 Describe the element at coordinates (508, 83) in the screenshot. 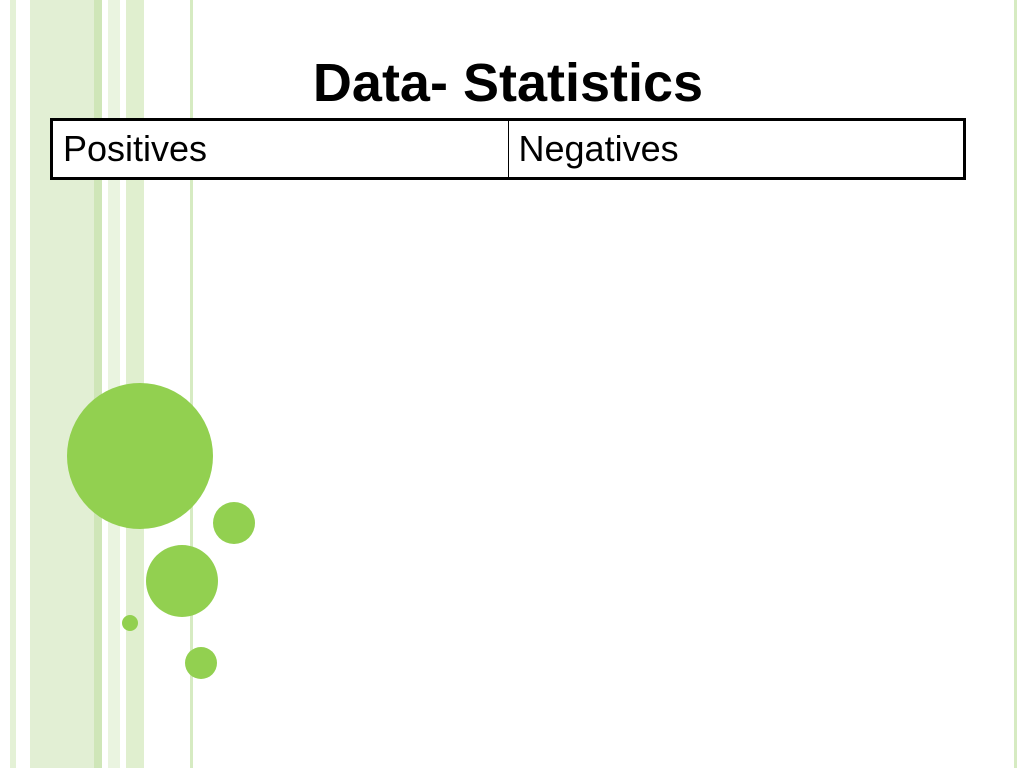

I see `slide-title: Data- Statistics` at that location.